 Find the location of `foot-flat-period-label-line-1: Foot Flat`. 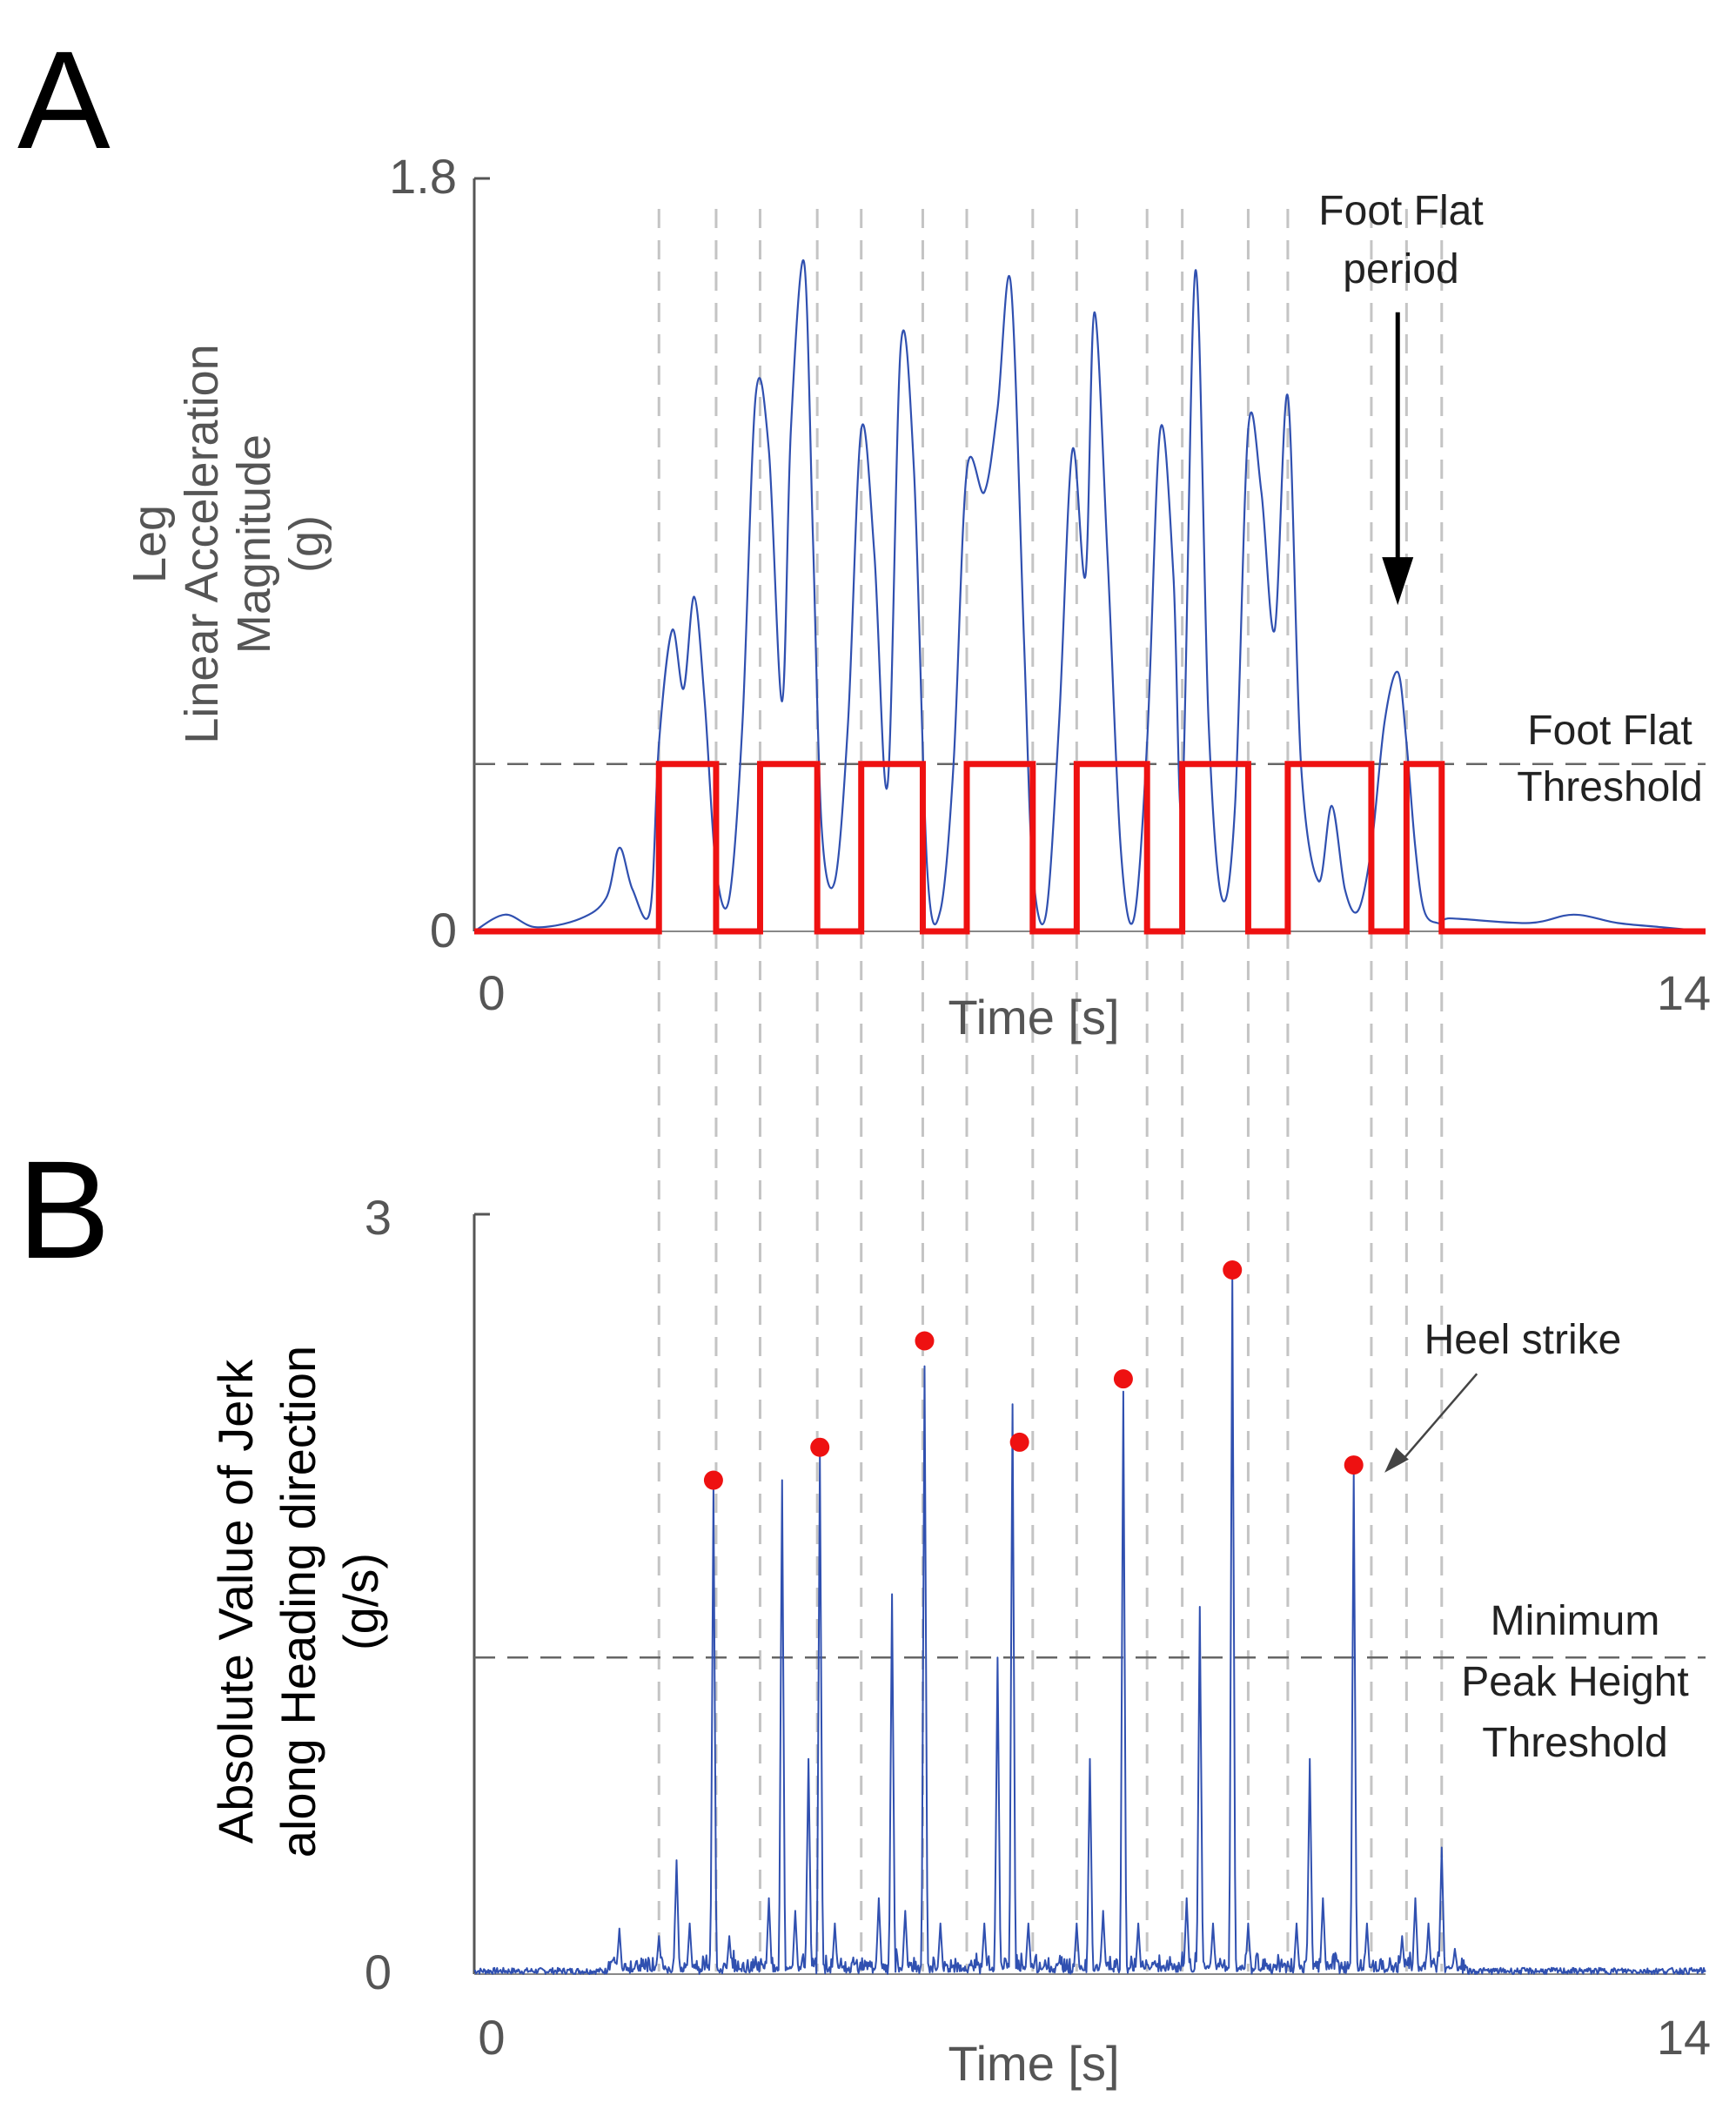

foot-flat-period-label-line-1: Foot Flat is located at coordinates (1400, 211).